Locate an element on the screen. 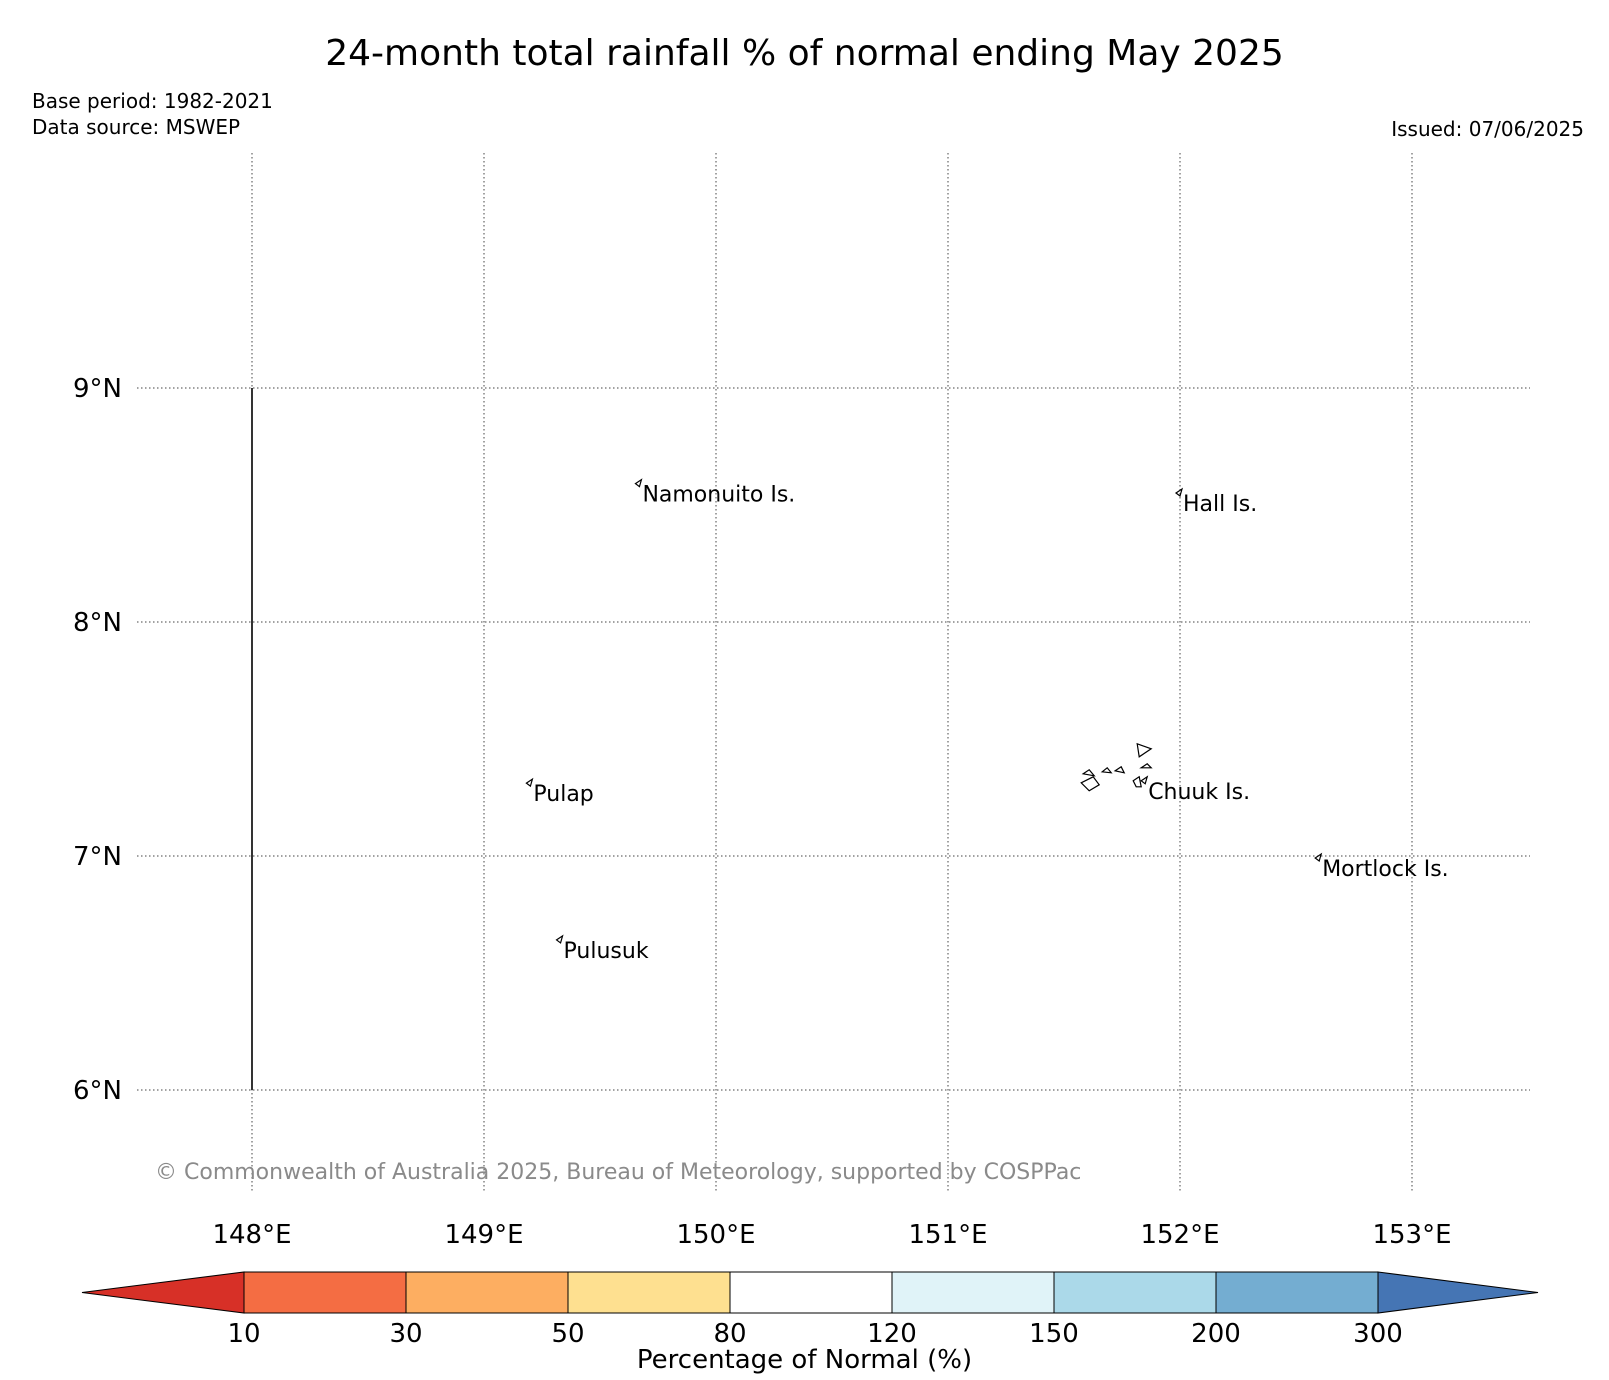 This screenshot has width=1609, height=1380. longitude-tick-label: 149°E is located at coordinates (483, 1235).